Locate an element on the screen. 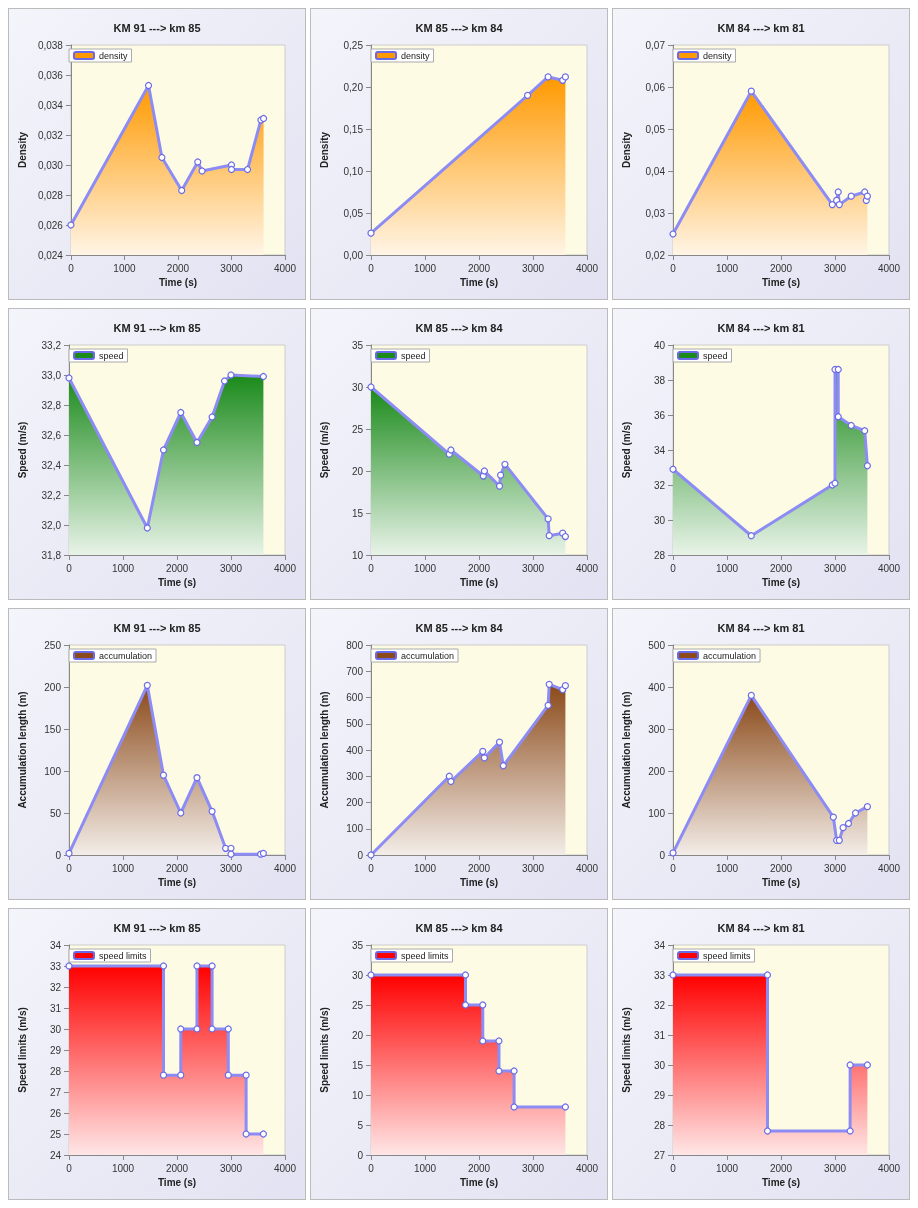 The image size is (918, 1208). y-tick-label: 28 is located at coordinates (659, 1125).